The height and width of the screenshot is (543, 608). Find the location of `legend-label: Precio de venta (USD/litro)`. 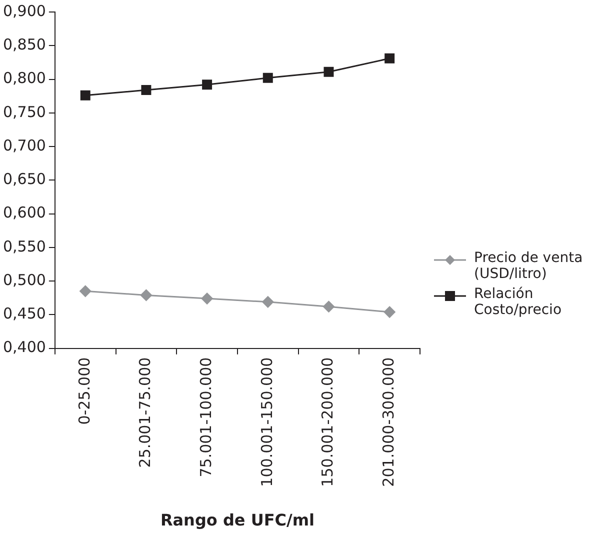

legend-label: Precio de venta (USD/litro) is located at coordinates (529, 266).